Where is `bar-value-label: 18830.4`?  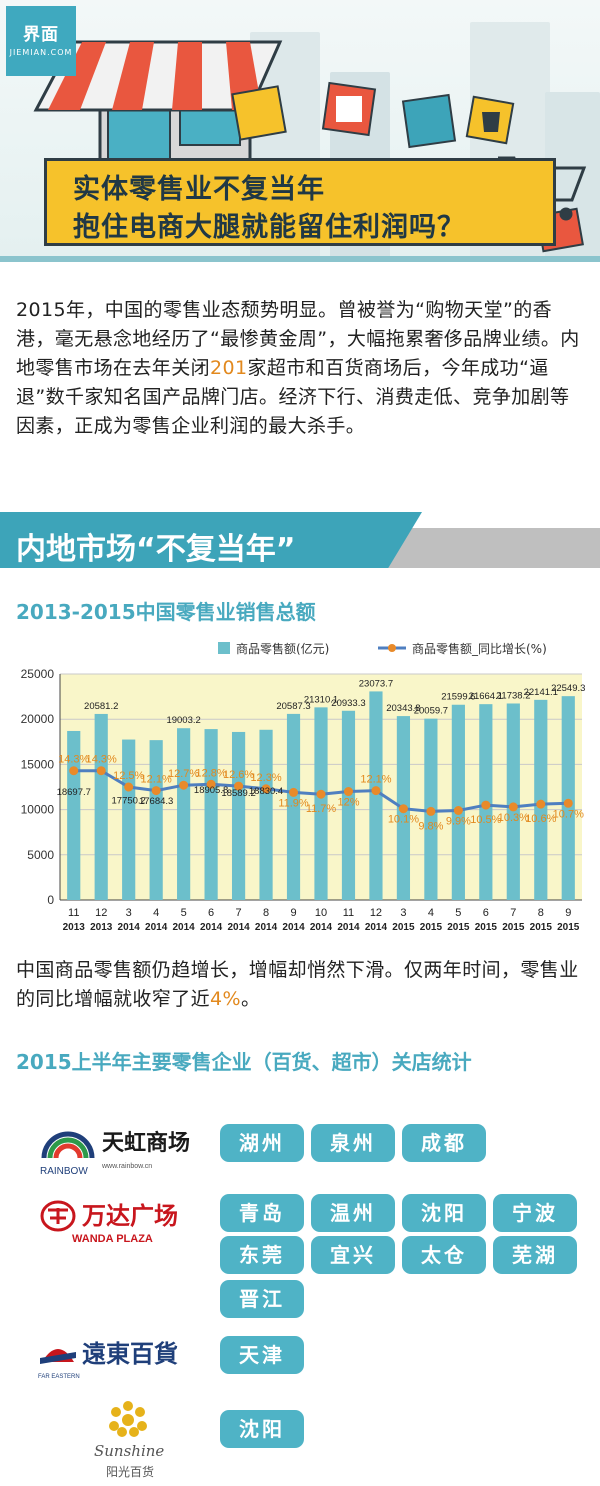 bar-value-label: 18830.4 is located at coordinates (266, 791).